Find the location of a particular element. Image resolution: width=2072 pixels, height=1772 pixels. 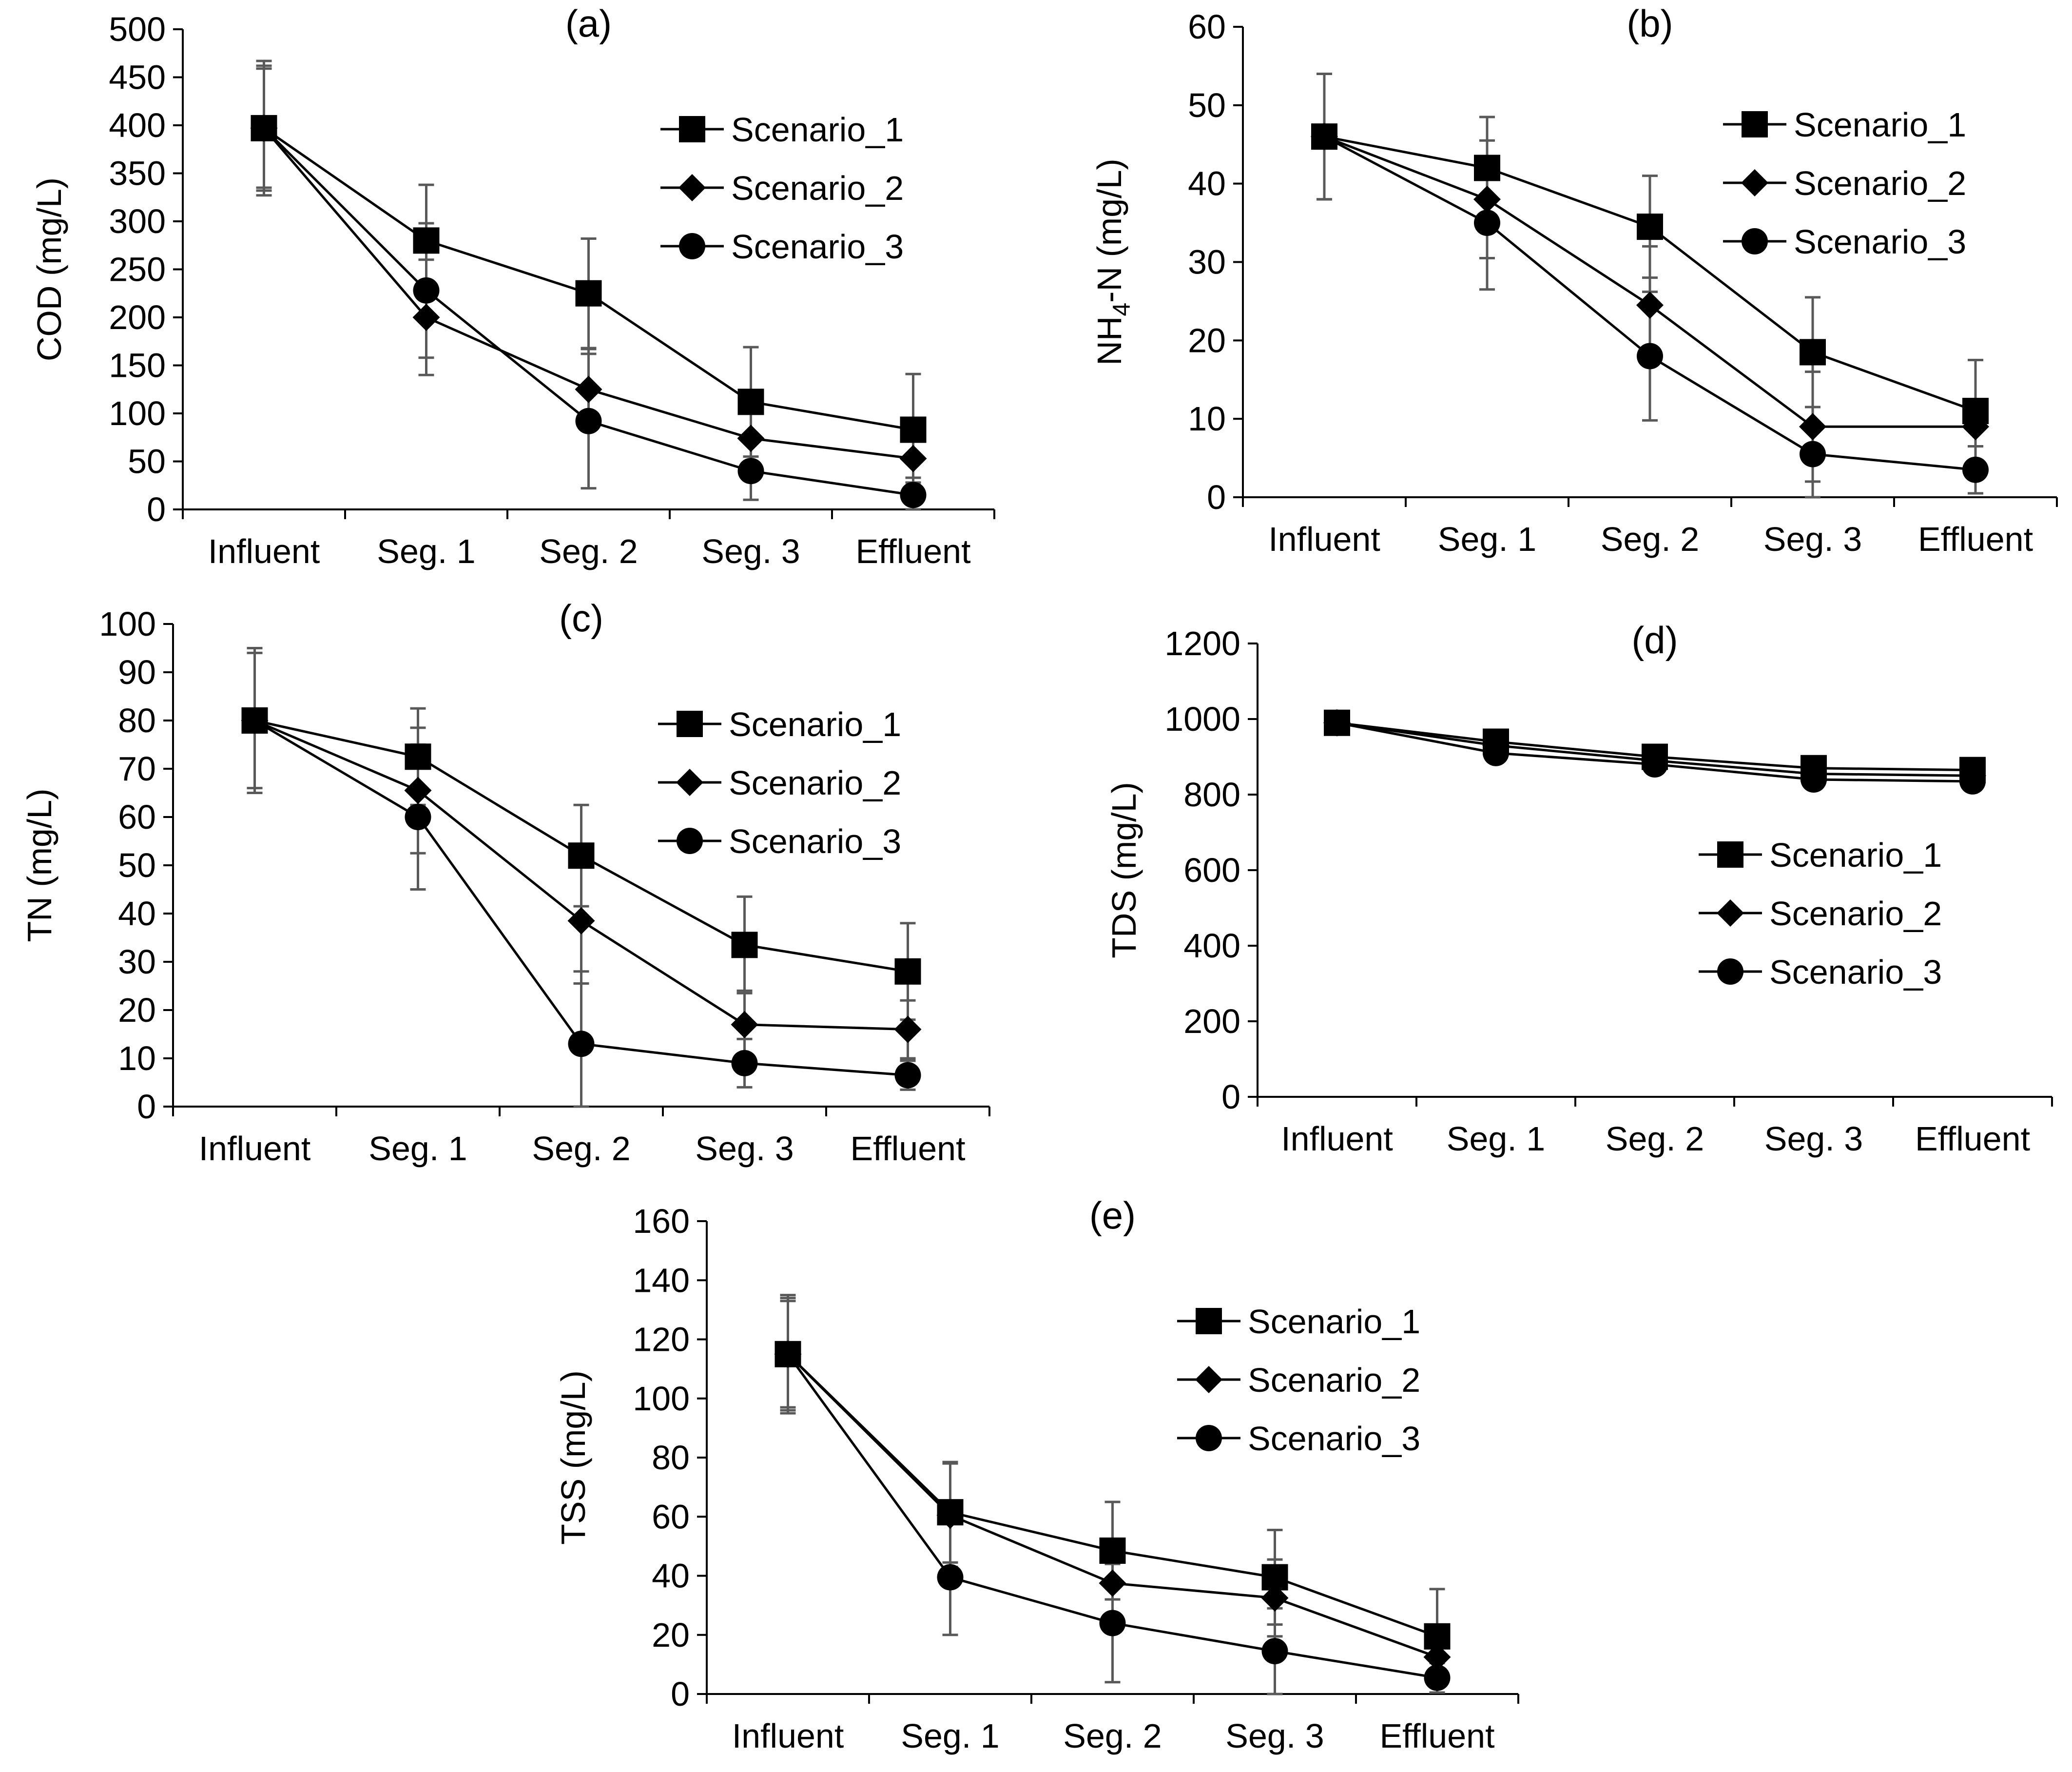

y-tick-label: 120 is located at coordinates (661, 1340).